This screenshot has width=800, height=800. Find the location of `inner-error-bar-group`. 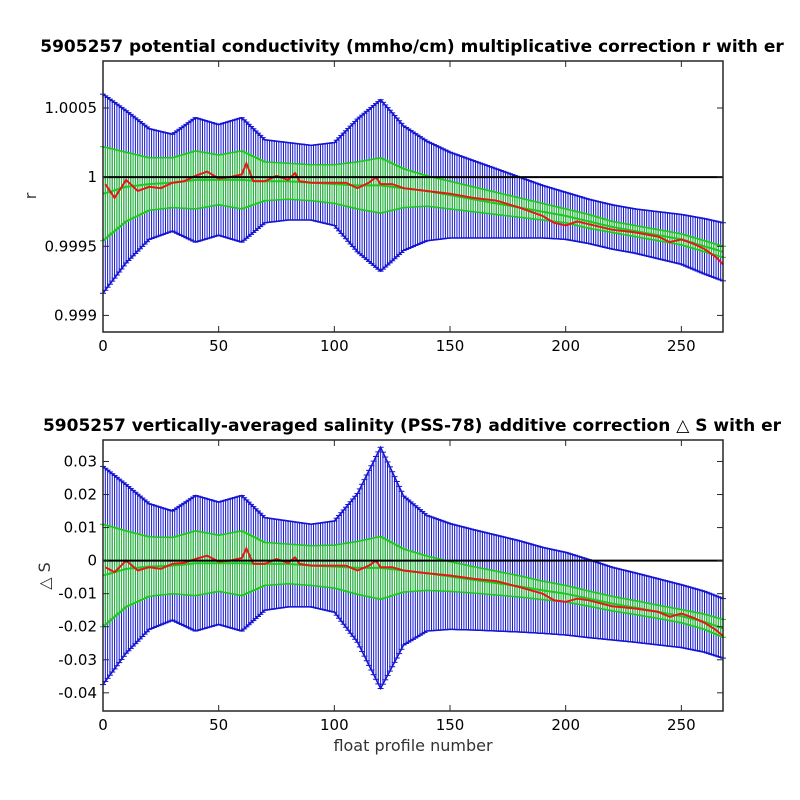

inner-error-bar-group is located at coordinates (413, 202).